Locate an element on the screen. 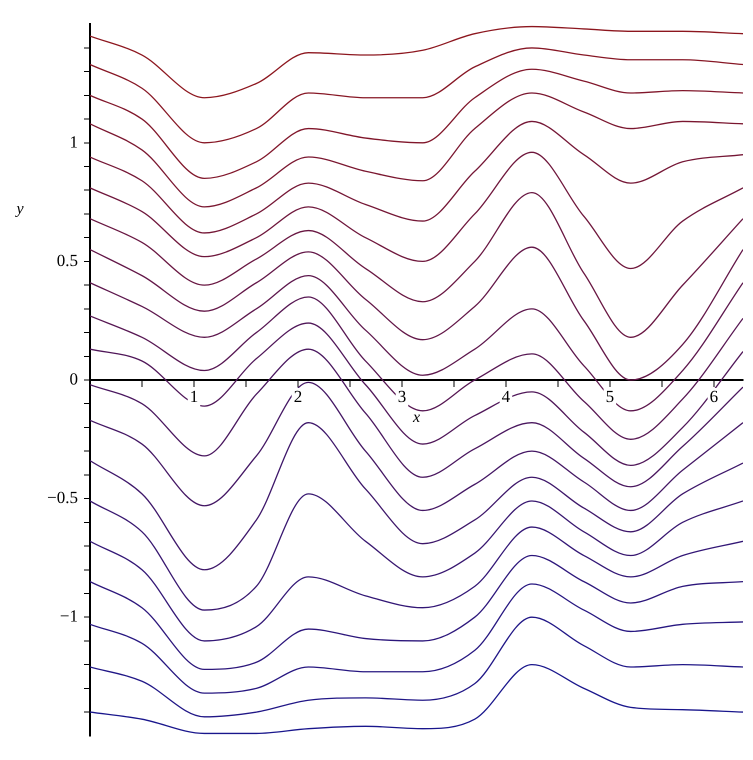  y-tick-label: 0.5 is located at coordinates (67, 260).